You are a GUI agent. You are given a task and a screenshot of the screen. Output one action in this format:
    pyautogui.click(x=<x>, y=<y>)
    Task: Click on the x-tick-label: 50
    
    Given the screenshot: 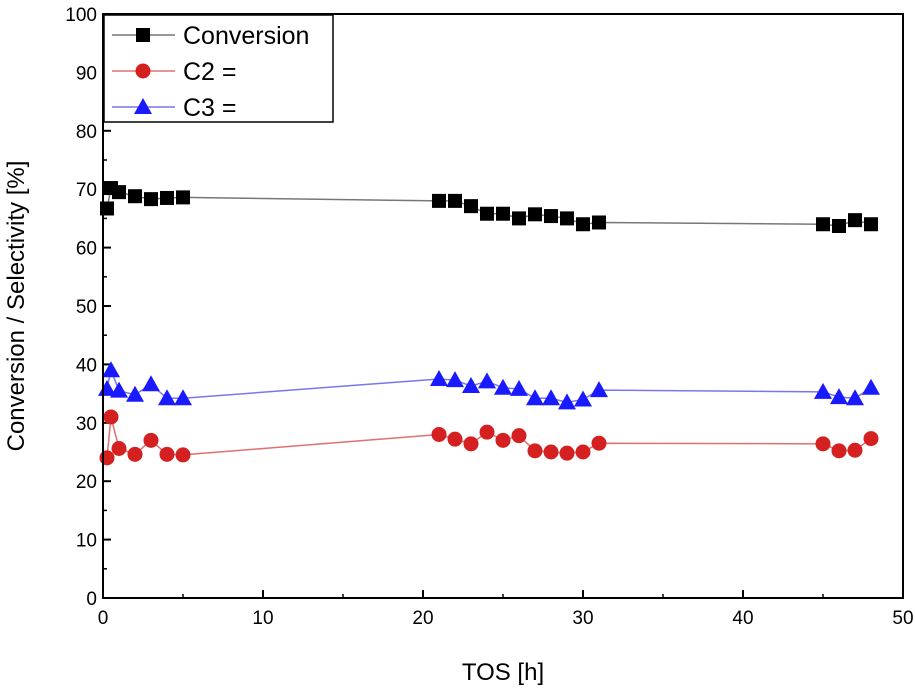 What is the action you would take?
    pyautogui.click(x=902, y=618)
    